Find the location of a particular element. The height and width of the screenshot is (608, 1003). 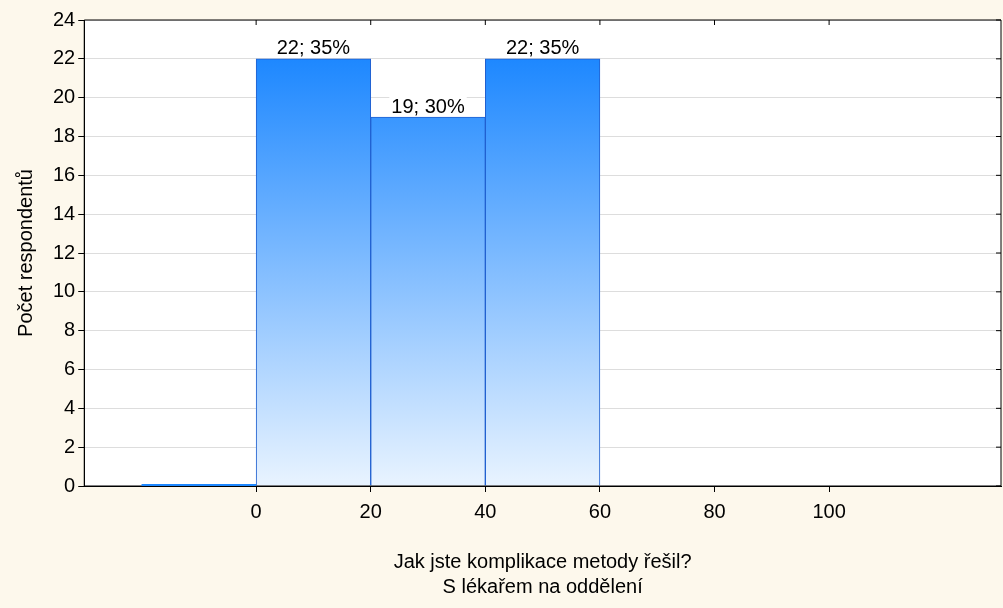

y-tick-label: 16 is located at coordinates (64, 173).